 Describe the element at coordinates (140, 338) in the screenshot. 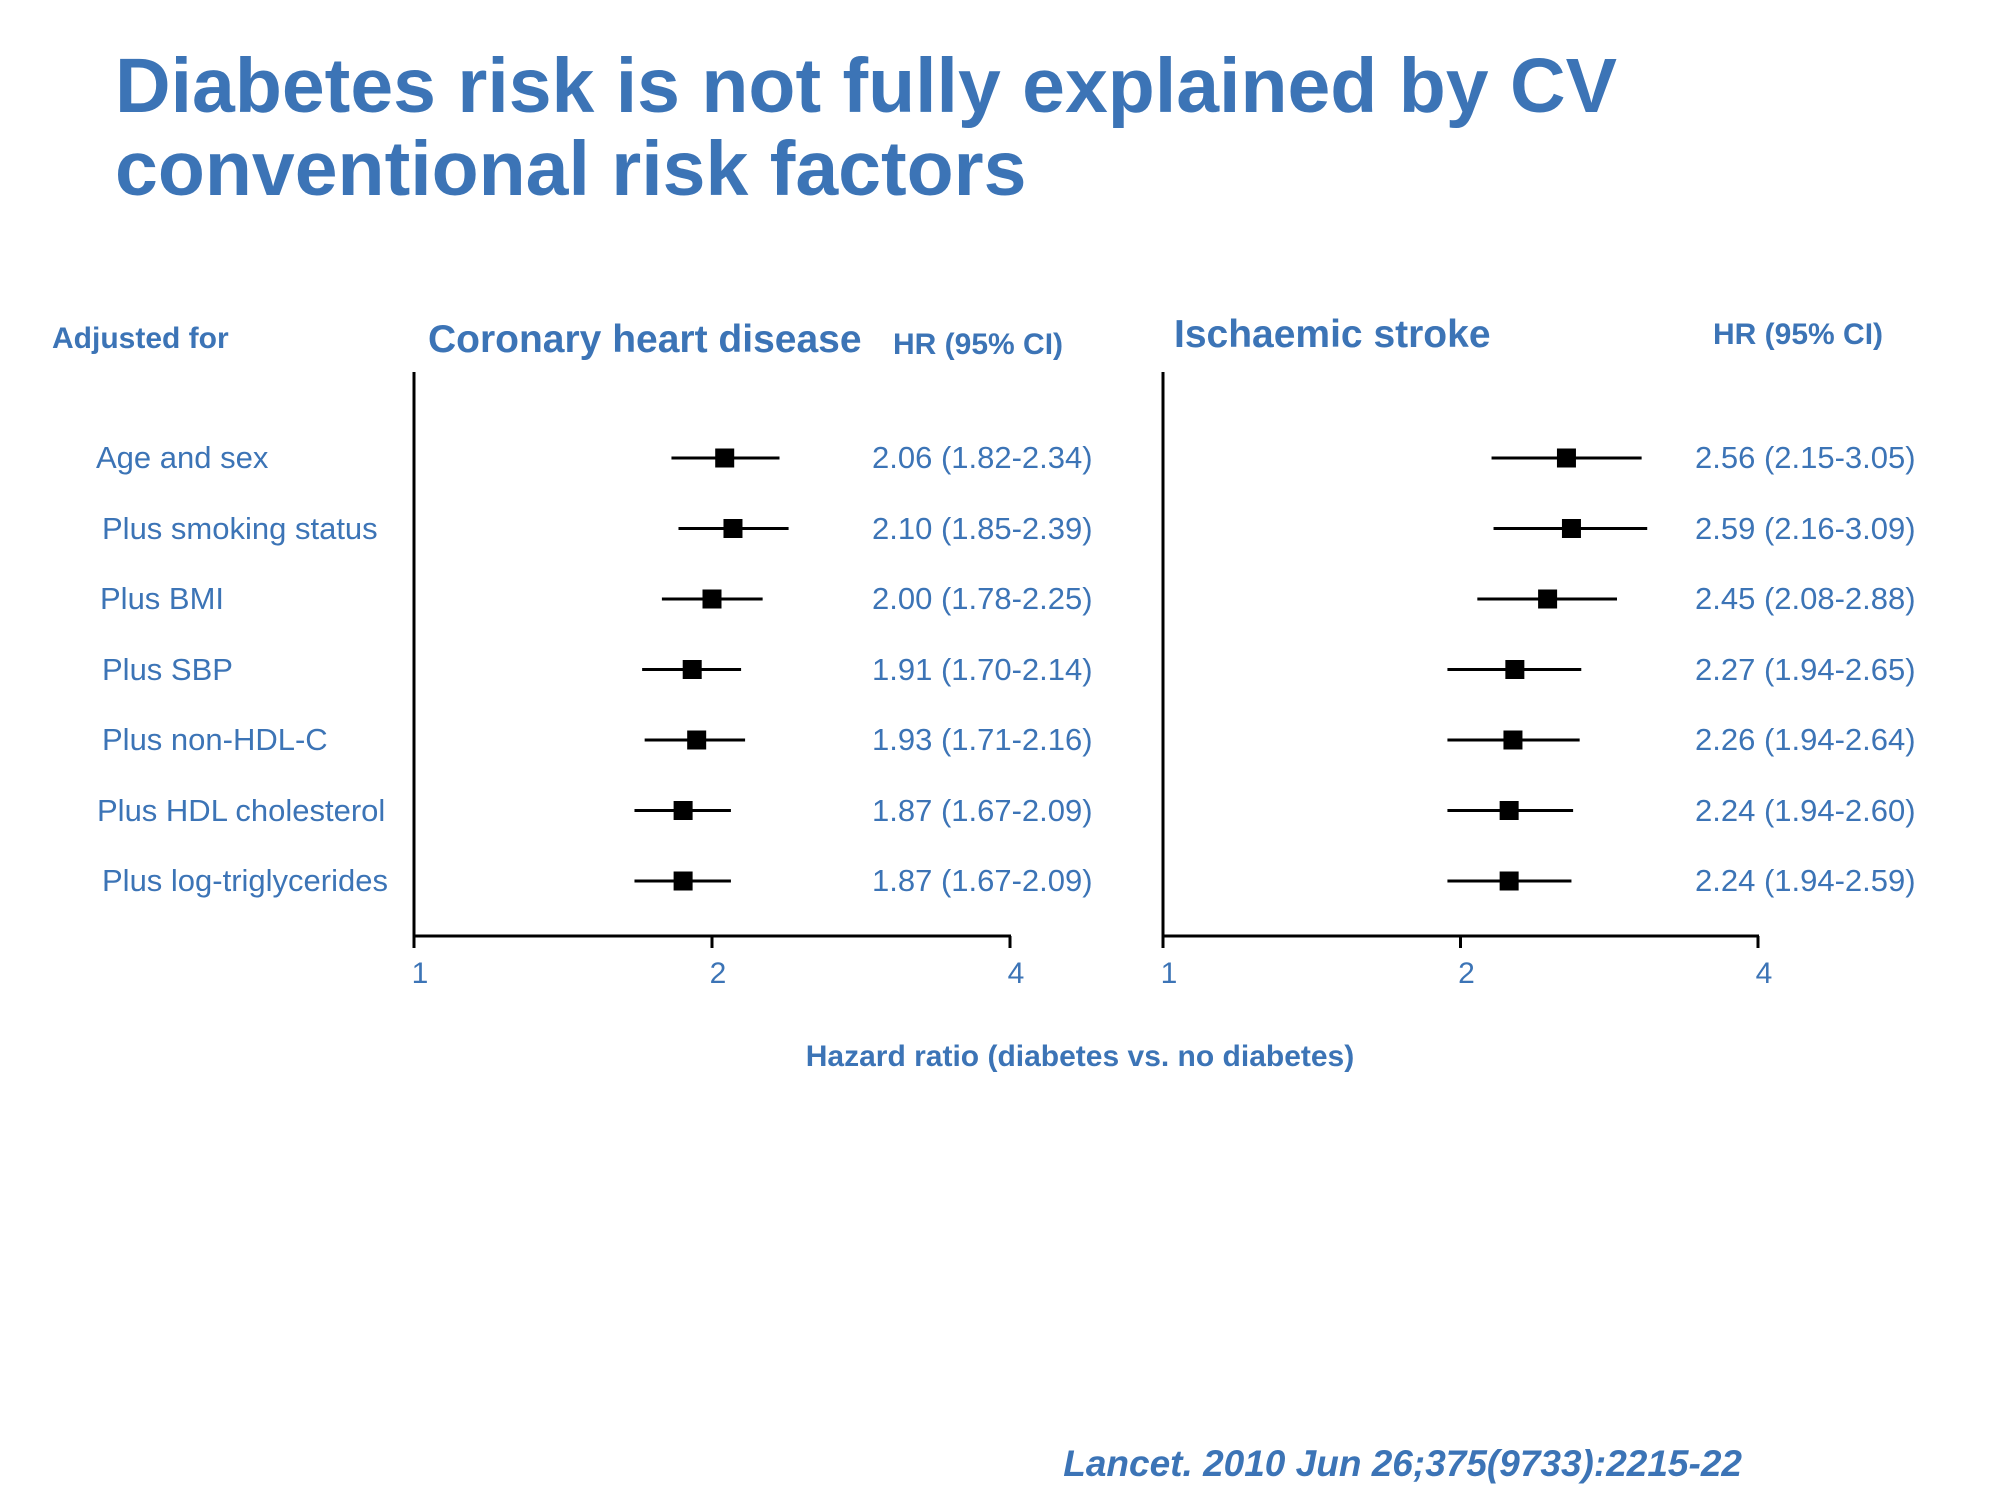

I see `row-header: Adjusted for` at that location.